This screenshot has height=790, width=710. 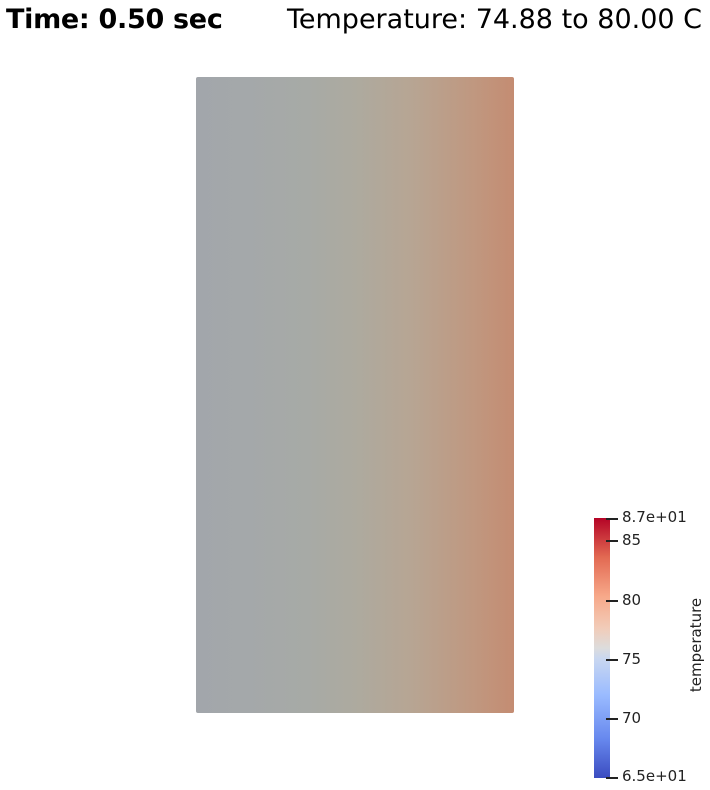 I want to click on time-title: Time: 0.50 sec, so click(x=114, y=19).